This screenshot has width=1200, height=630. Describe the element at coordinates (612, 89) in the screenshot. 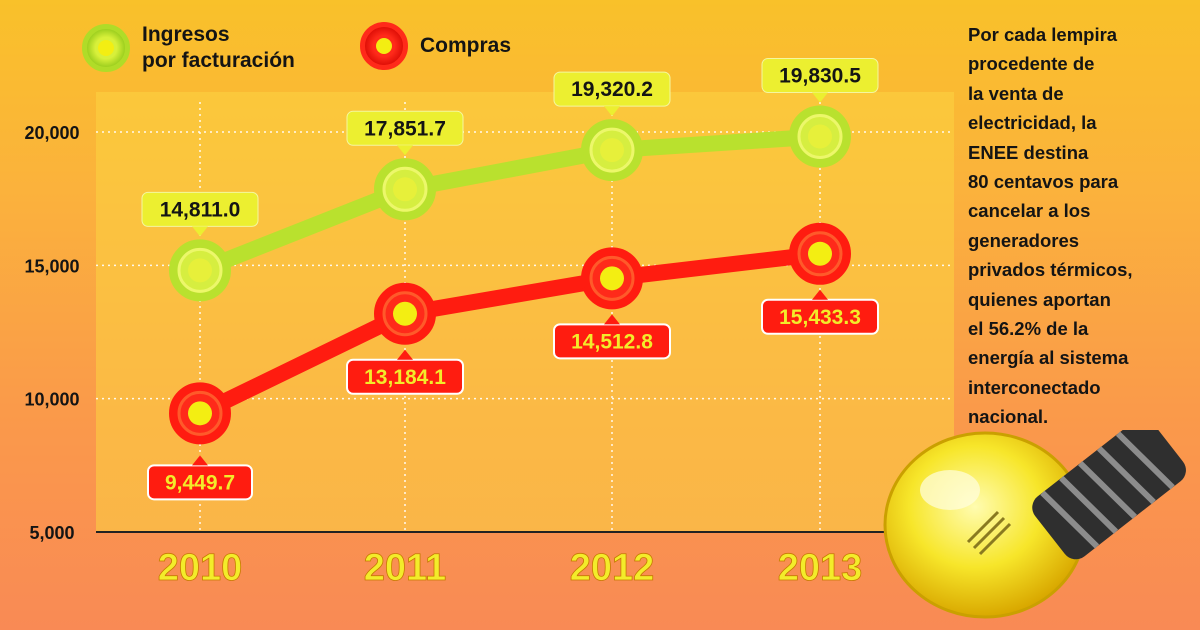

I see `value-label-0: 19,320.2` at that location.